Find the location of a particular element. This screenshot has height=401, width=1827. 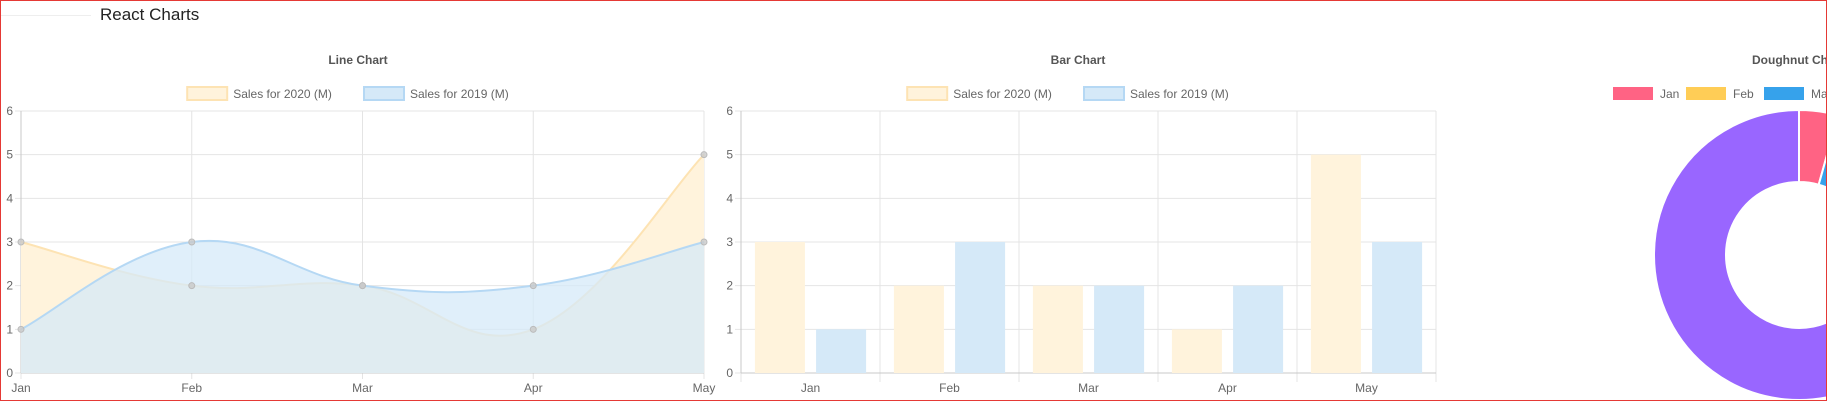

bar-chart-legend-label: Sales for 2020 (M) is located at coordinates (1002, 94).